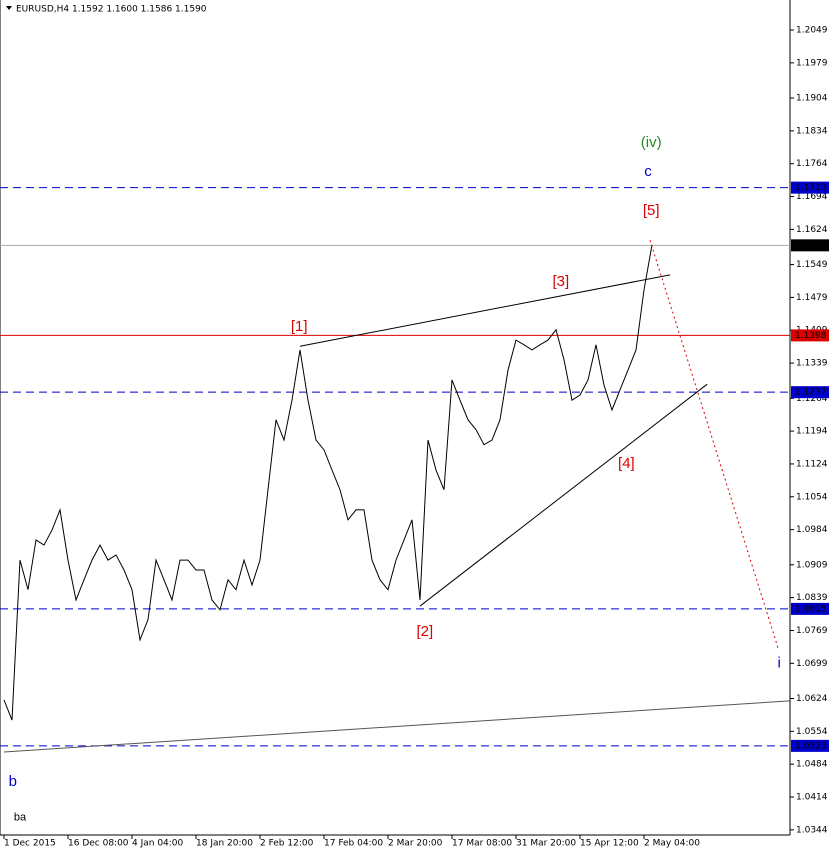 The width and height of the screenshot is (830, 855). I want to click on y-tick-label: 1.1694, so click(812, 197).